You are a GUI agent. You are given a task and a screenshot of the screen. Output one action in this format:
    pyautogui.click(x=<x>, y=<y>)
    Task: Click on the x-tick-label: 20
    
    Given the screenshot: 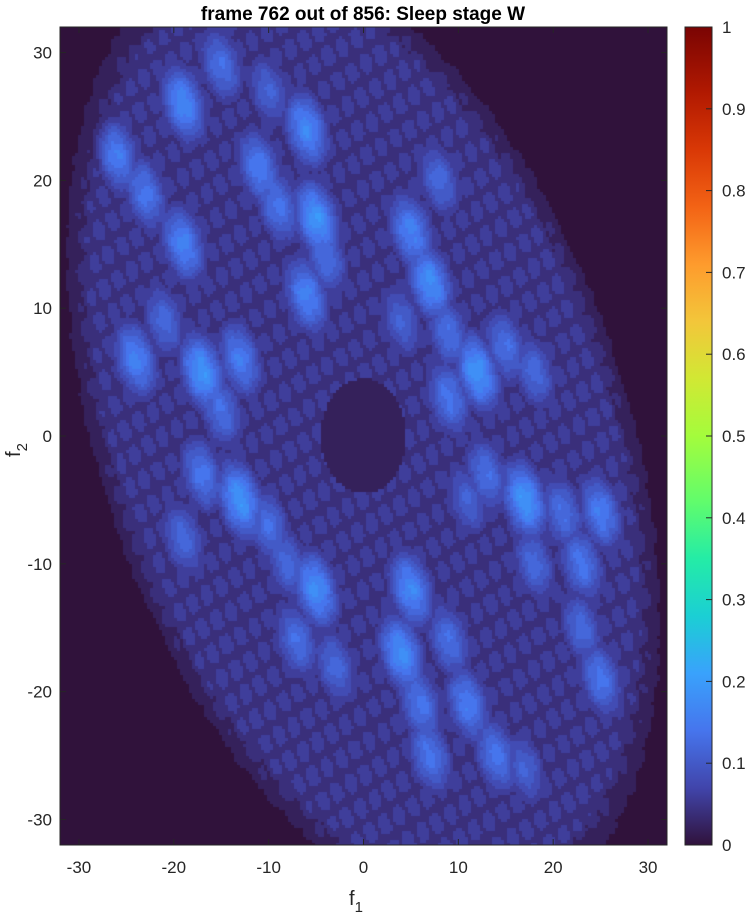 What is the action you would take?
    pyautogui.click(x=553, y=867)
    